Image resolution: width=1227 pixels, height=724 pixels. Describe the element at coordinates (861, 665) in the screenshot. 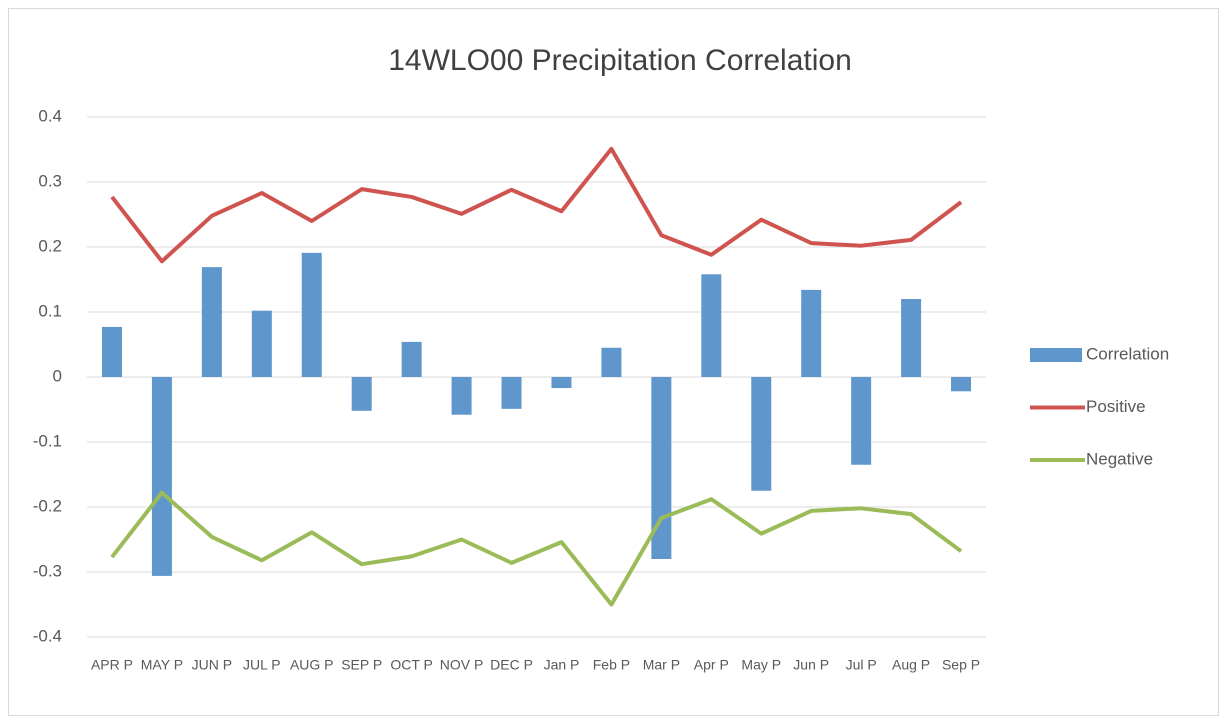

I see `x-tick-label: Jul P` at that location.